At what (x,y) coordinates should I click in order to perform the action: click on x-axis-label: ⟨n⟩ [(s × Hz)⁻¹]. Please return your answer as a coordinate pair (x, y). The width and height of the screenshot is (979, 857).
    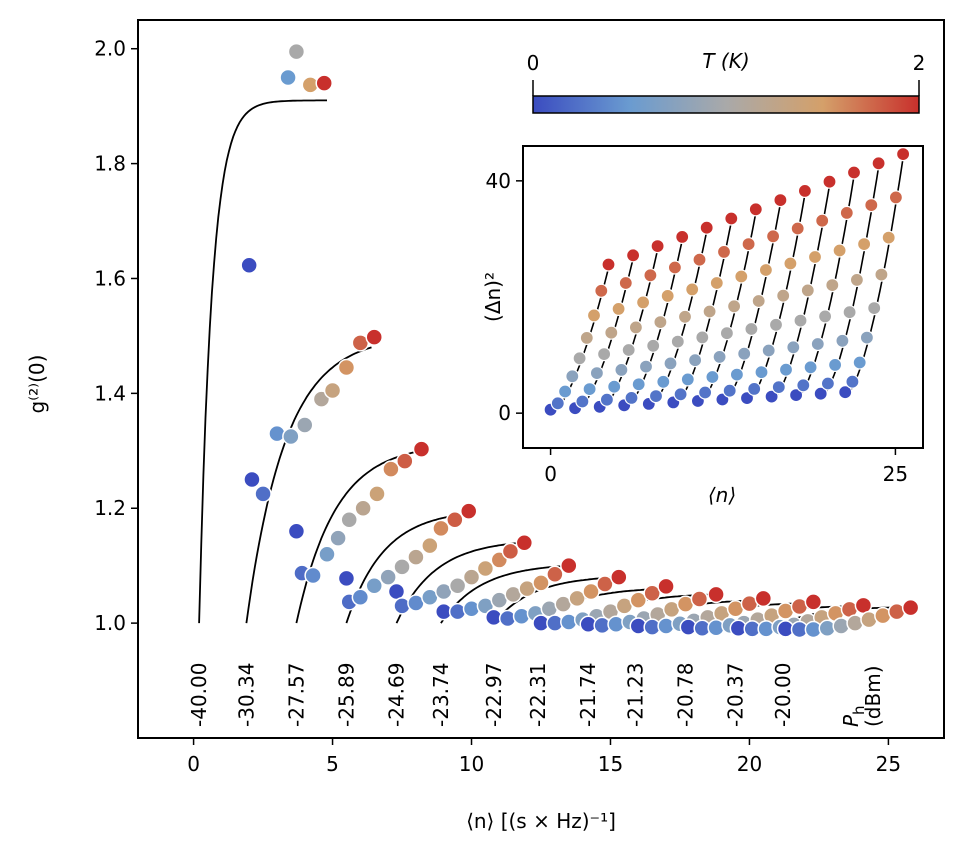
    Looking at the image, I should click on (541, 821).